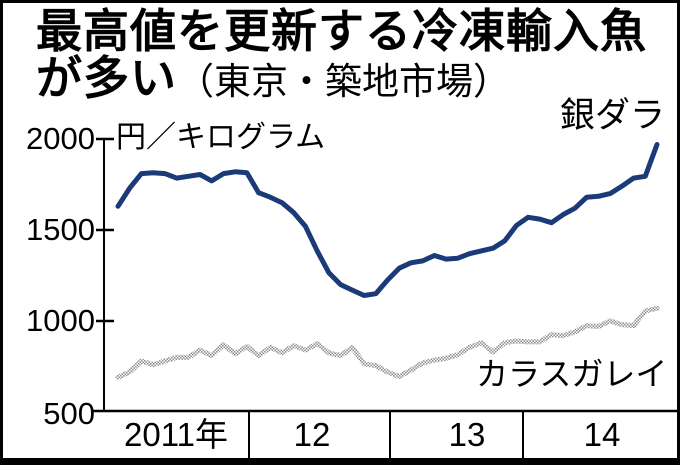  Describe the element at coordinates (221, 137) in the screenshot. I see `y-axis-unit-label: 円／キログラム` at that location.